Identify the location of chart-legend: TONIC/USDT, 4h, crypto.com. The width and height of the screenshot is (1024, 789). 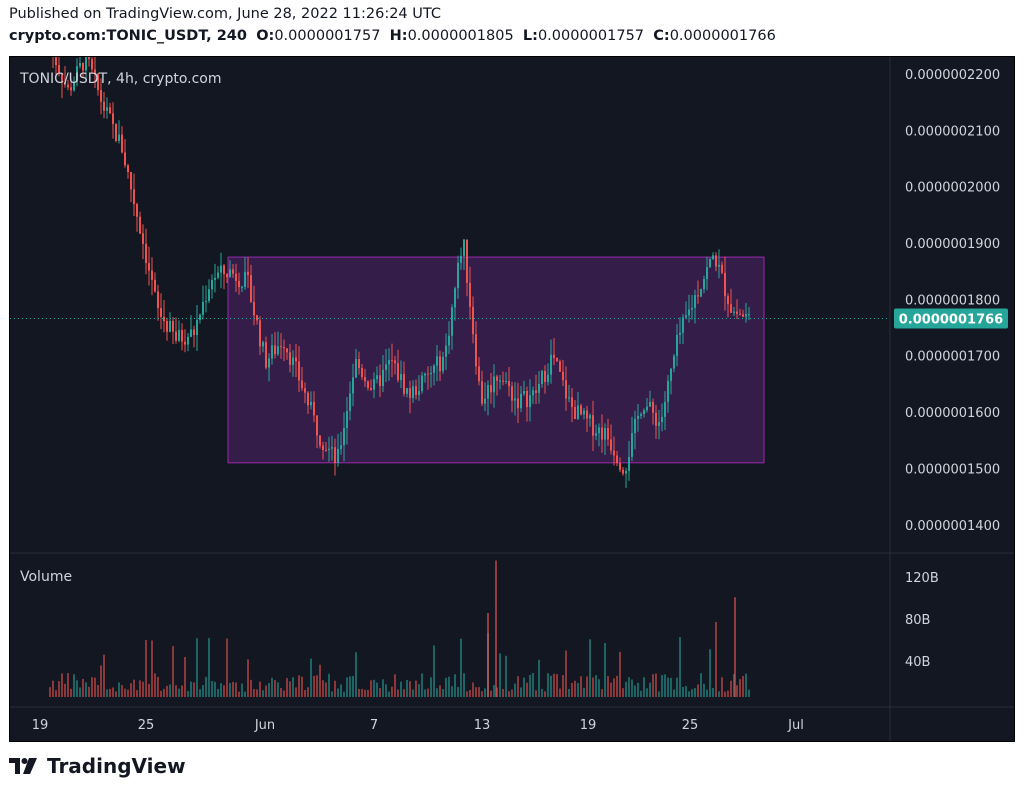
(120, 79).